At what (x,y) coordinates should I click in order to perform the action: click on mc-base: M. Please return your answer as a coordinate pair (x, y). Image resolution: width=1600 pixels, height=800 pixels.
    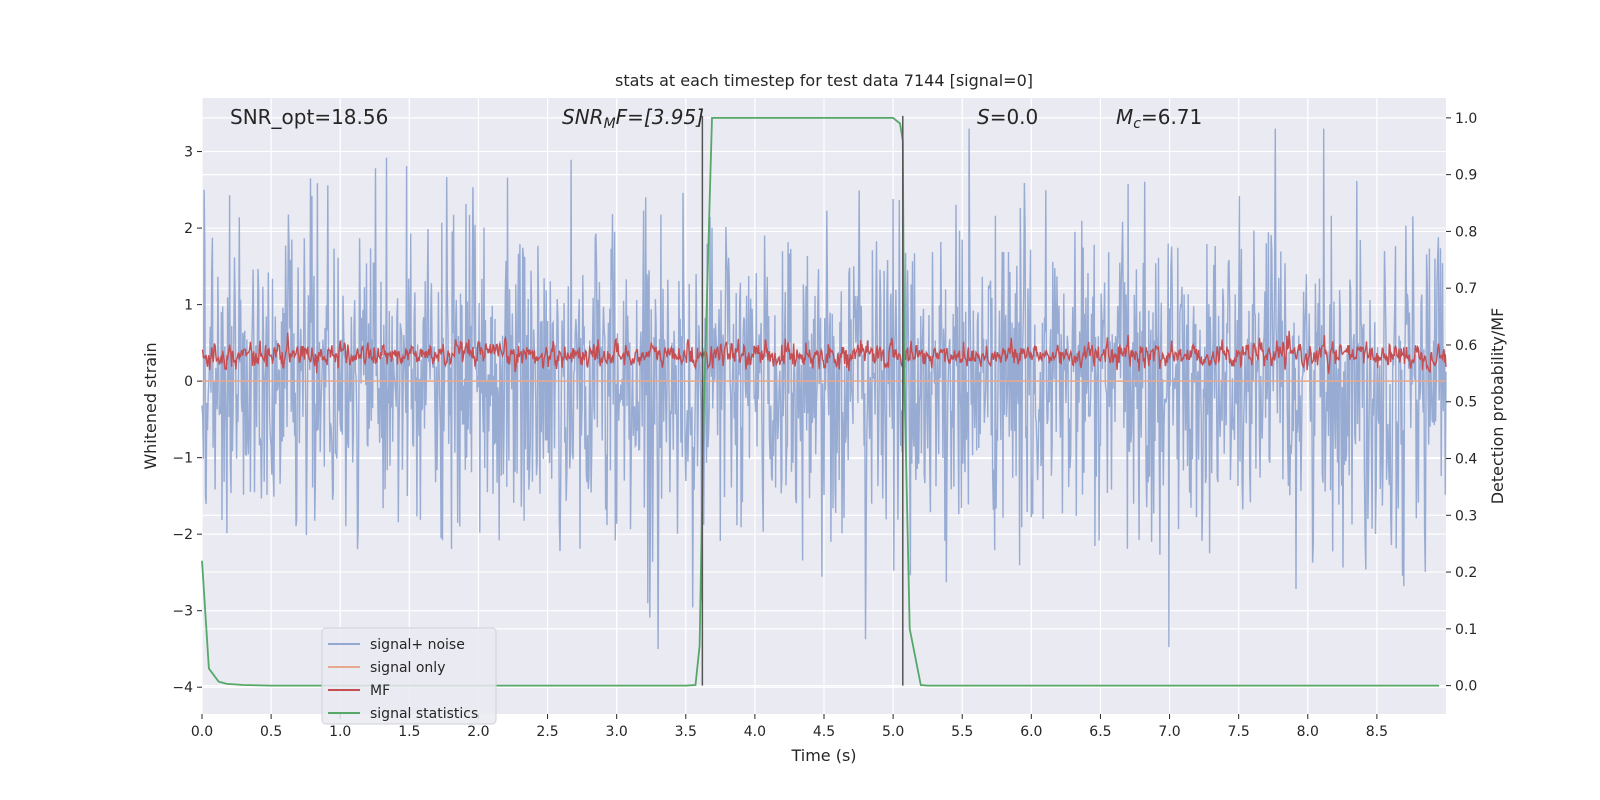
    Looking at the image, I should click on (1124, 117).